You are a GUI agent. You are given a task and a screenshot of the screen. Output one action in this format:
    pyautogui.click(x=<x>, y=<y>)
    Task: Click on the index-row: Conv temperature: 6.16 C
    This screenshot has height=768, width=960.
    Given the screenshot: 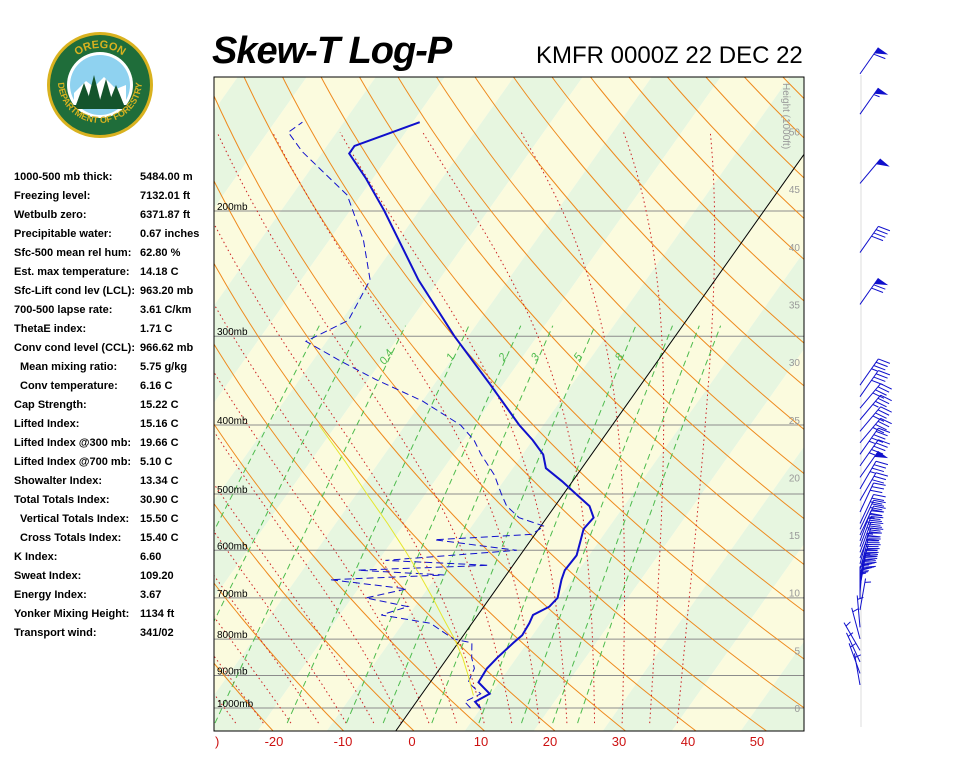 What is the action you would take?
    pyautogui.click(x=112, y=386)
    